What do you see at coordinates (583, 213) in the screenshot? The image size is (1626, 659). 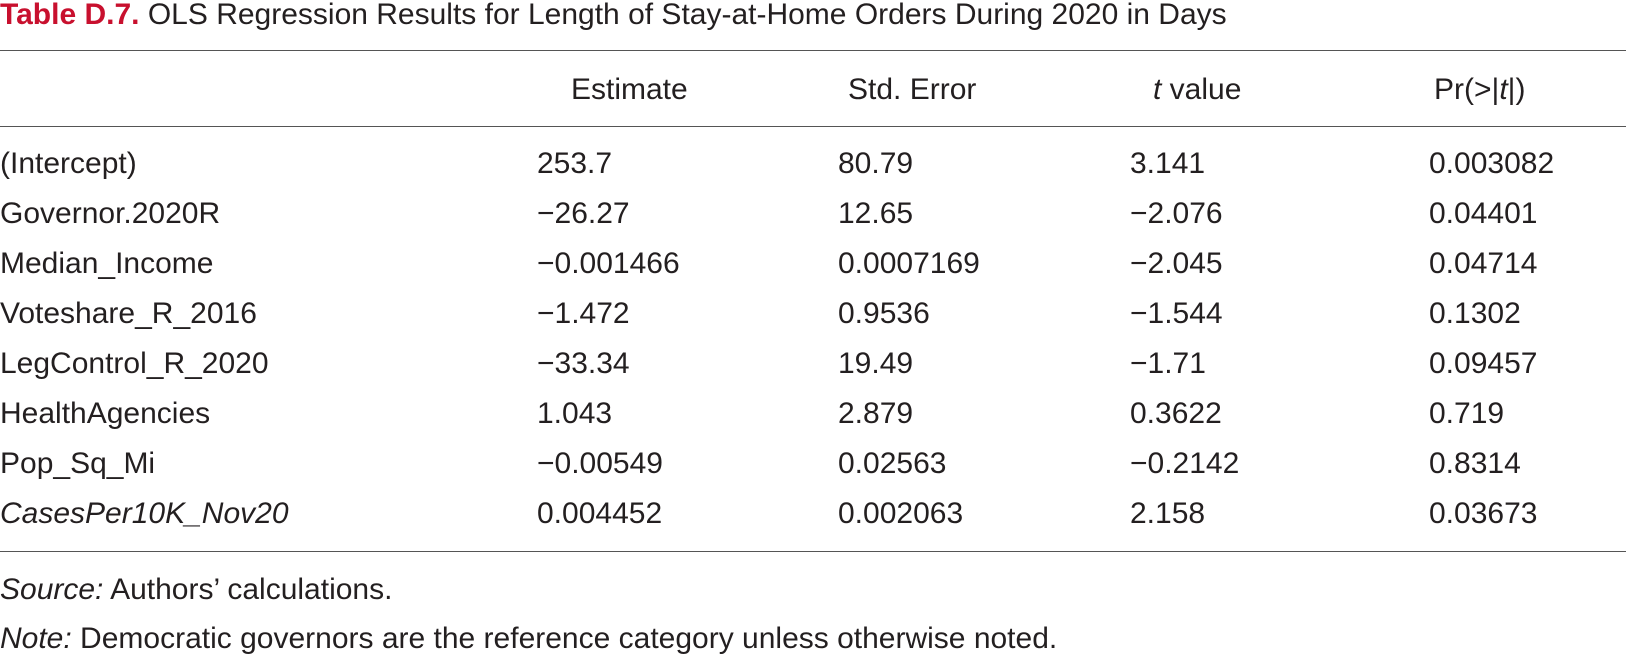 I see `cell-value: −26.27` at bounding box center [583, 213].